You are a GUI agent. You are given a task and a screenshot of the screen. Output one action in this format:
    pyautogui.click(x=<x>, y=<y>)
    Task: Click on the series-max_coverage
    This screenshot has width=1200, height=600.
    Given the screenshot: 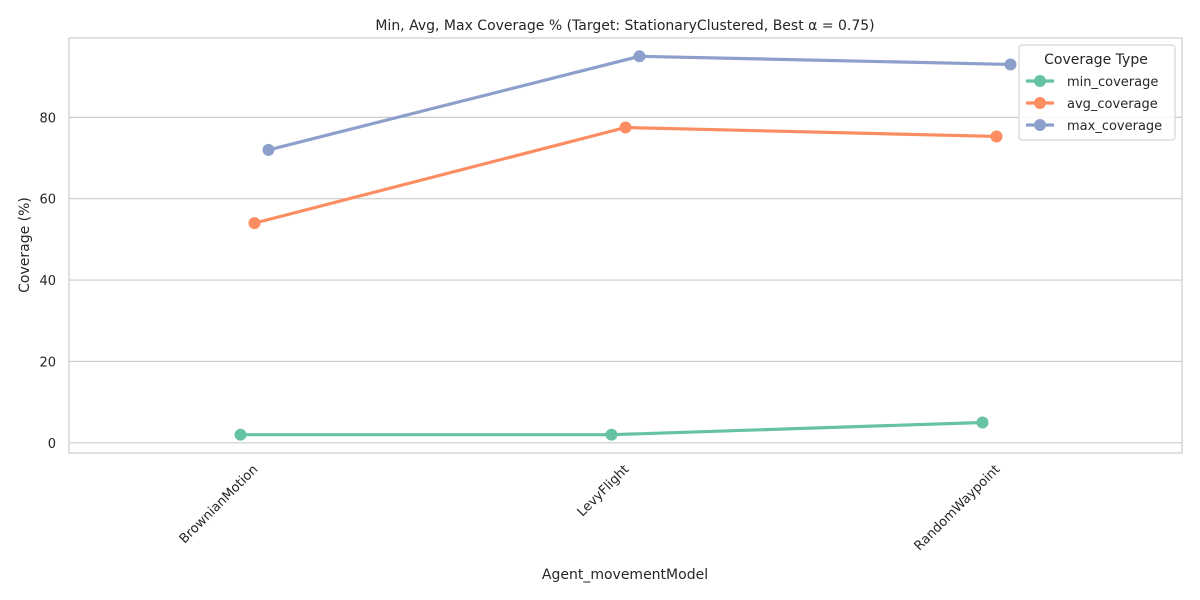 What is the action you would take?
    pyautogui.click(x=639, y=103)
    